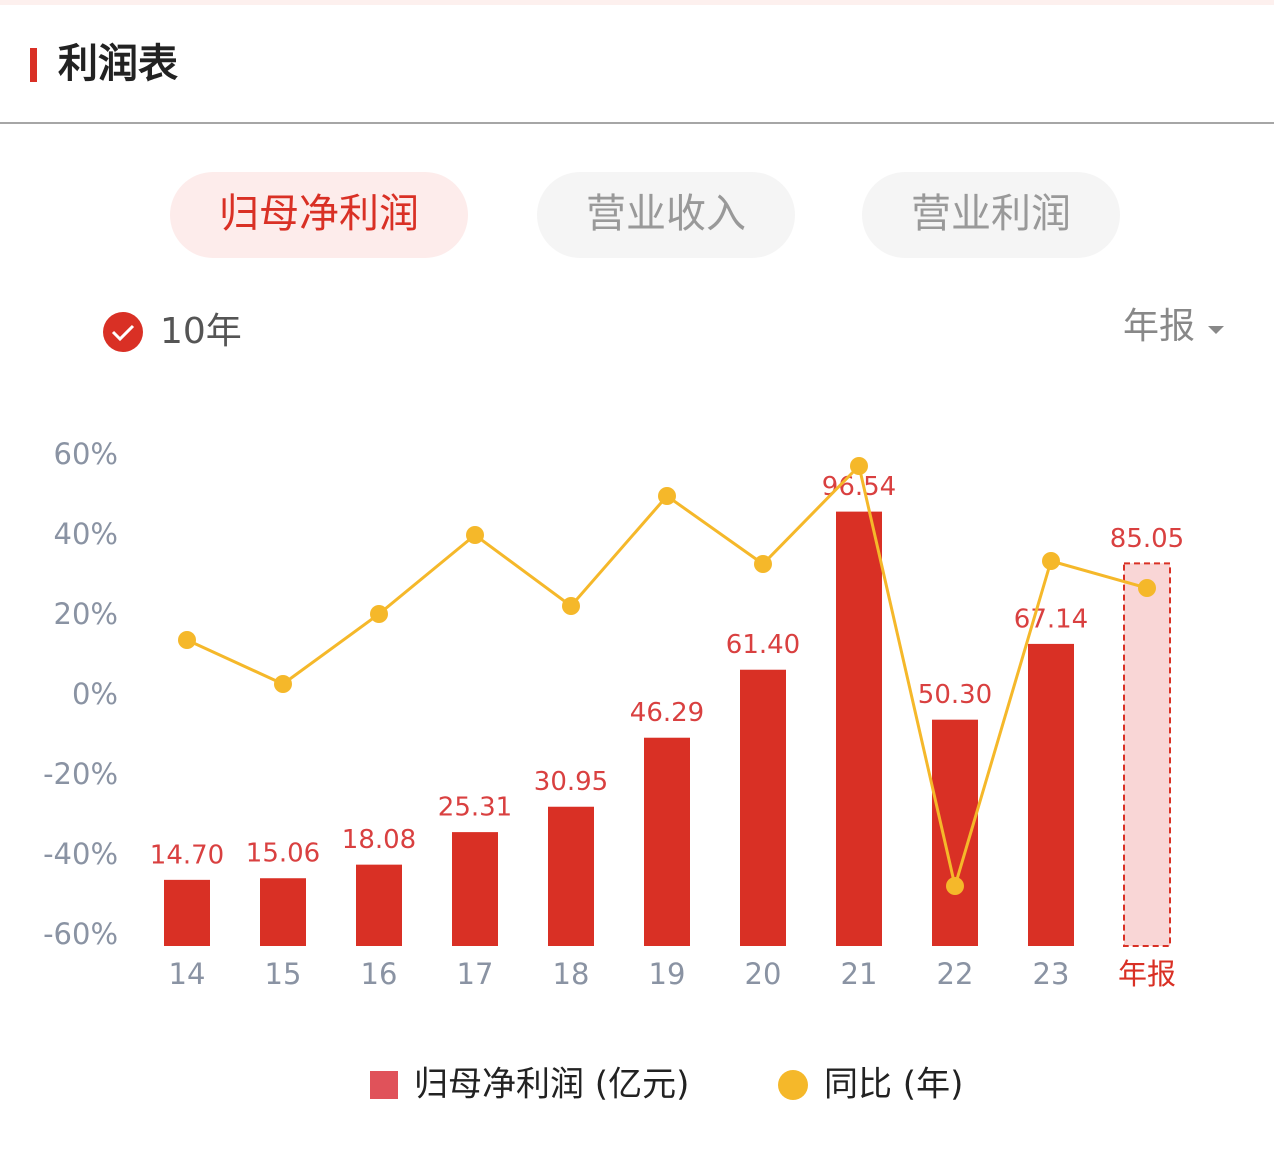 The image size is (1274, 1152). What do you see at coordinates (187, 974) in the screenshot?
I see `x-tick-label: 14` at bounding box center [187, 974].